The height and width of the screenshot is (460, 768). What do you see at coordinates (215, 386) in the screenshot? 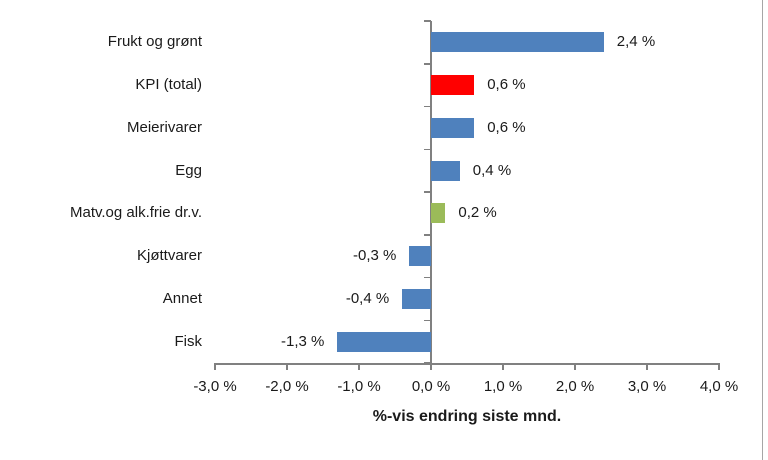
I see `x-tick-label: -3,0 %` at bounding box center [215, 386].